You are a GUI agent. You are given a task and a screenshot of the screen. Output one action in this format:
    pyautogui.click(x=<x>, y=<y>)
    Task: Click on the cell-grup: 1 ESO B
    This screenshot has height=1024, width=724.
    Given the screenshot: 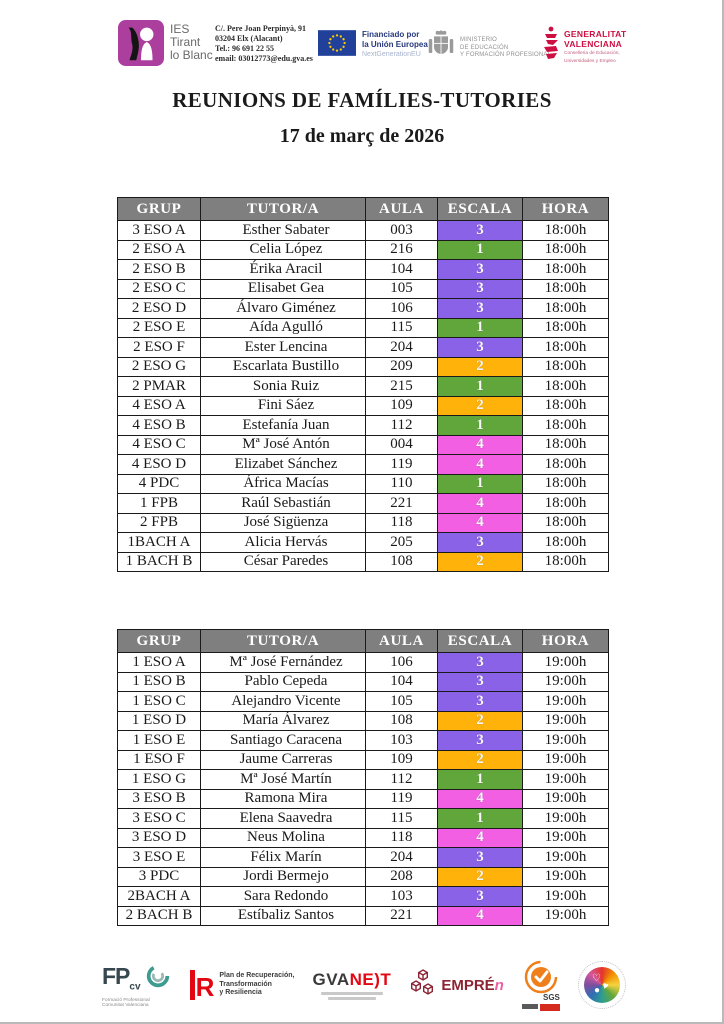 What is the action you would take?
    pyautogui.click(x=159, y=681)
    